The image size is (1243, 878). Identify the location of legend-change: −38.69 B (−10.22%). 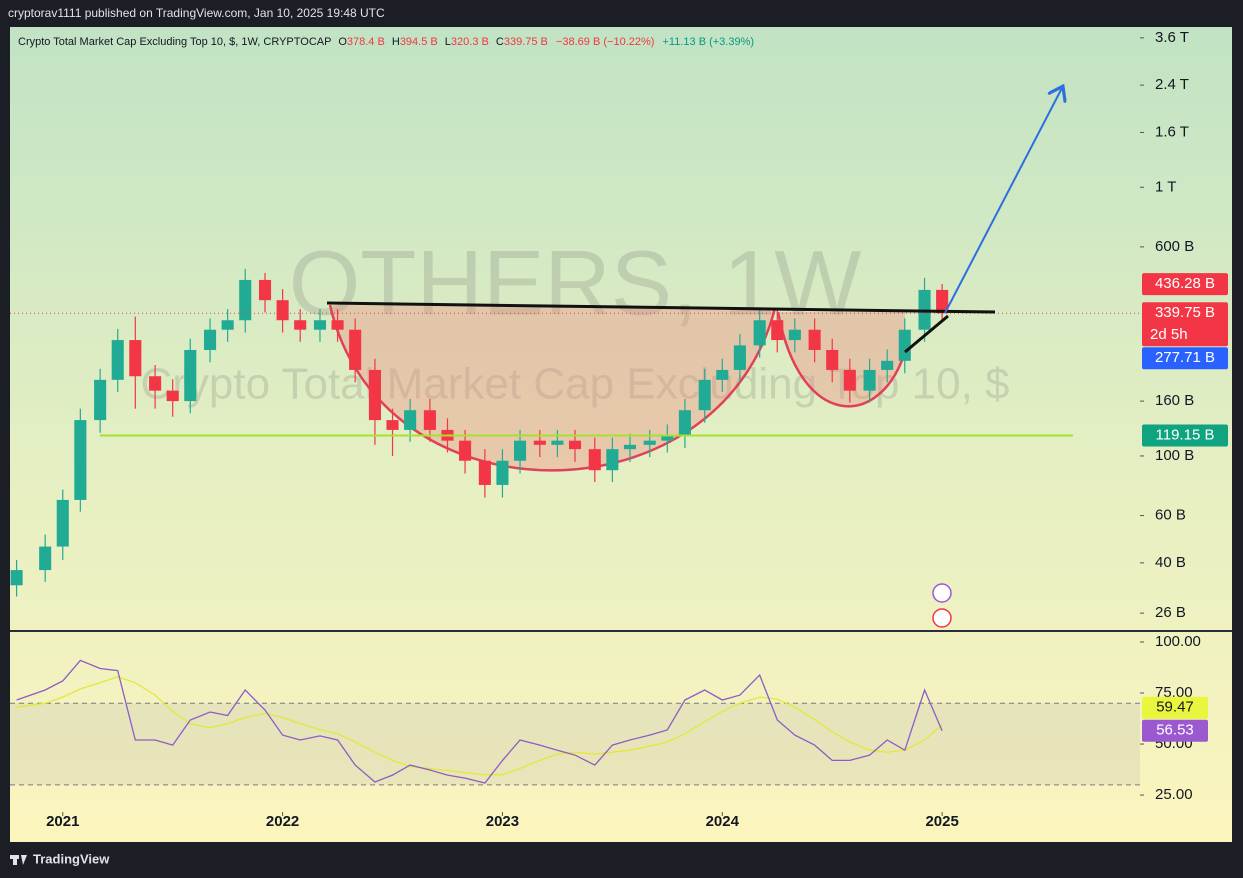
(605, 42).